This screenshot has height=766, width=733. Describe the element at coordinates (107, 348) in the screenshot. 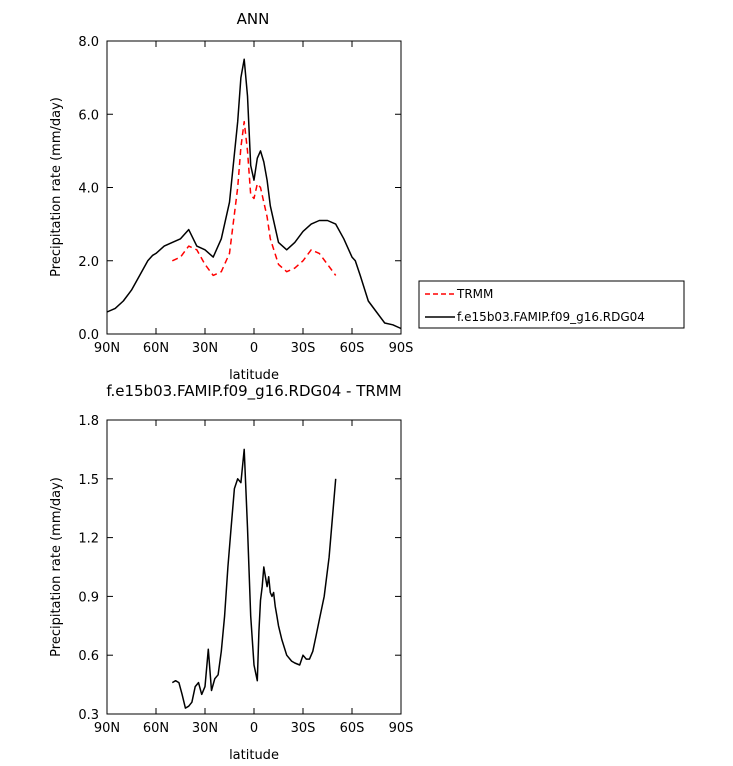

I see `chart-1-x-tick-label: 90N` at that location.